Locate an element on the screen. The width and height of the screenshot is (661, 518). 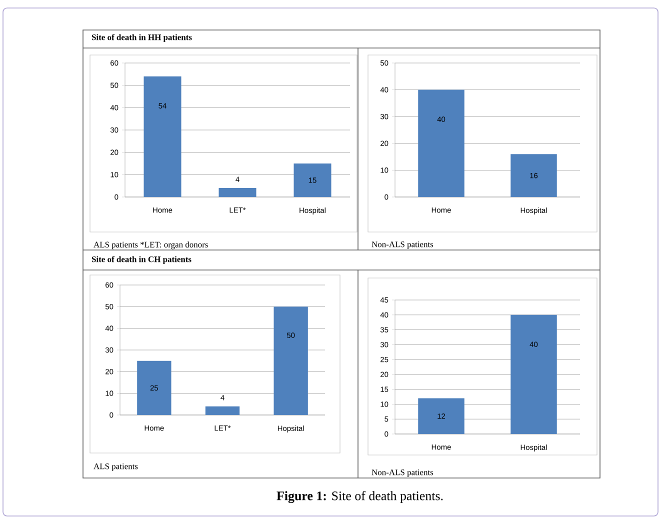
text: ALS patients *LET: organ donors is located at coordinates (151, 246).